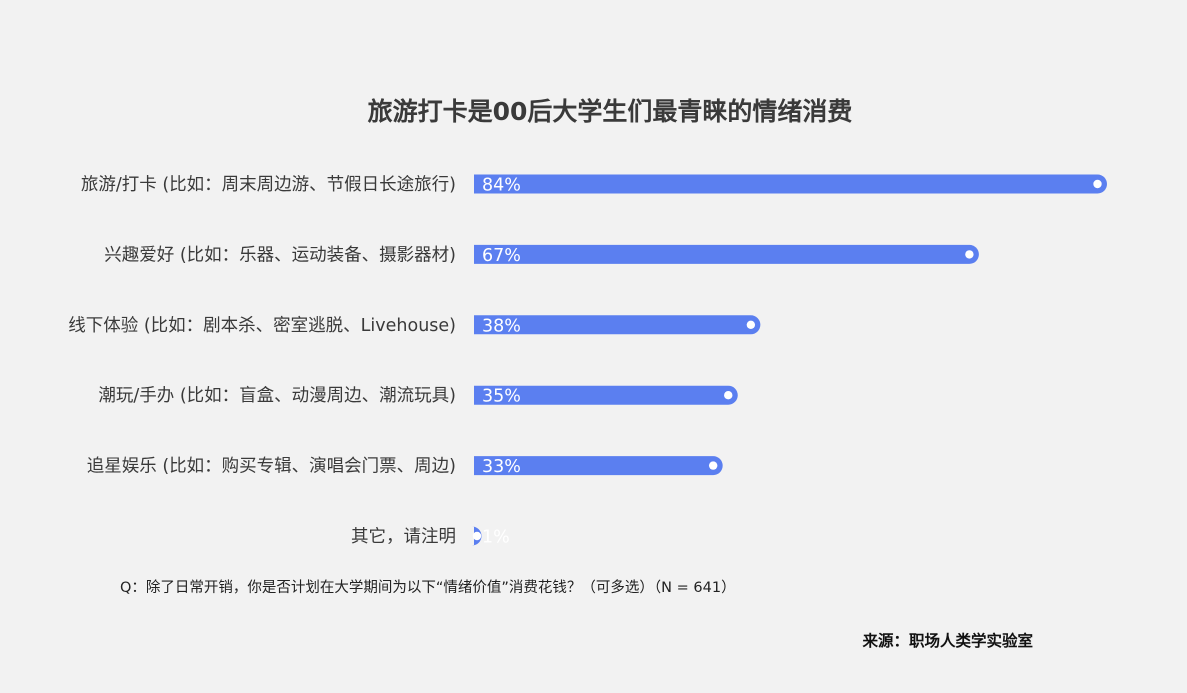 This screenshot has width=1187, height=693. I want to click on value-label: 33%, so click(501, 467).